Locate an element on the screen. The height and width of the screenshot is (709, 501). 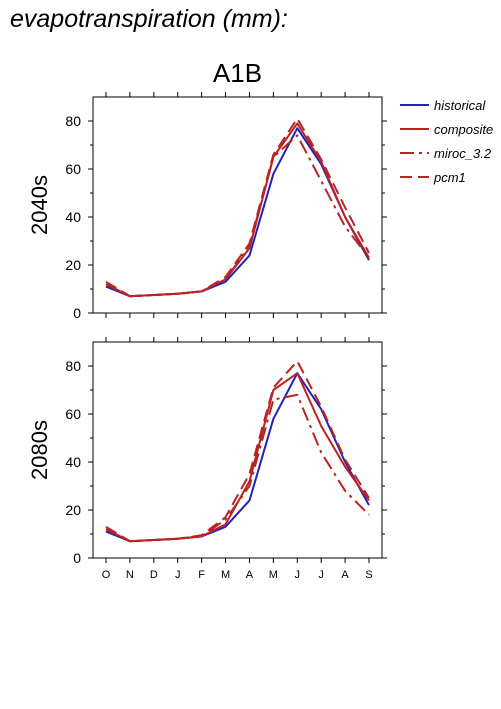
x-tick-label: F is located at coordinates (201, 575).